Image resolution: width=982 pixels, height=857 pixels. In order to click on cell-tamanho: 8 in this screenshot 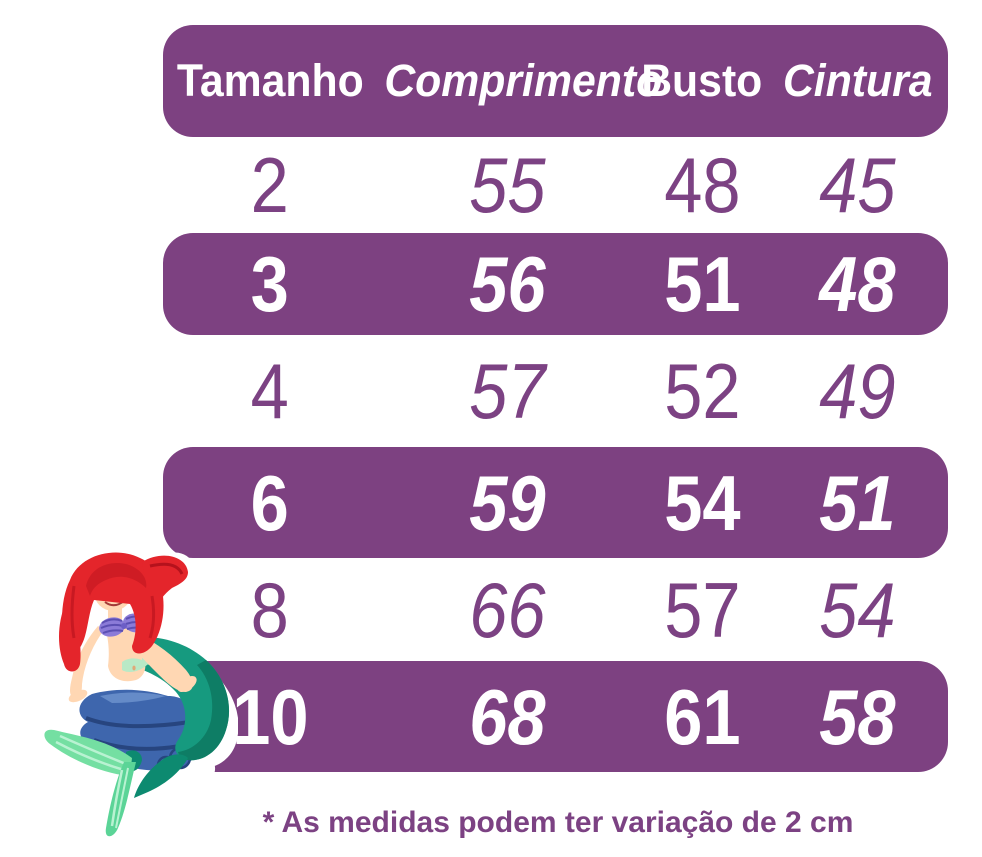, I will do `click(270, 609)`.